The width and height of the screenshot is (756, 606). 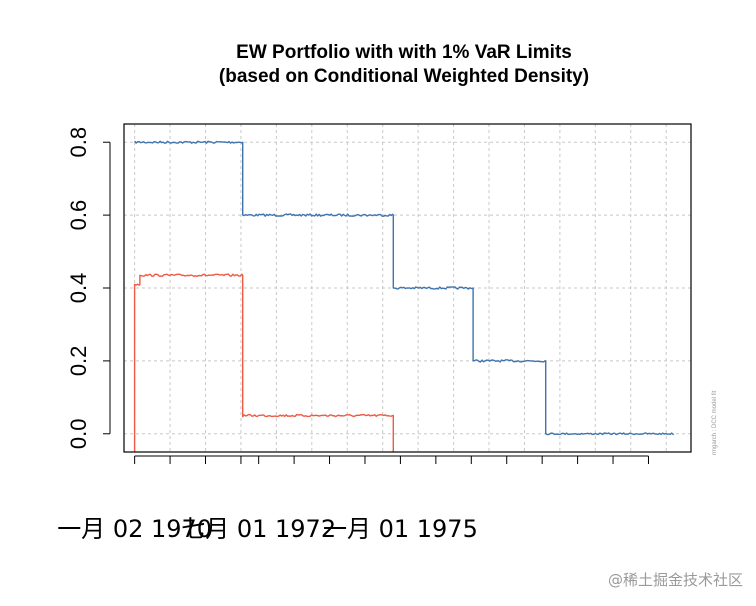 I want to click on y-axis: 0.0 0.2 0.4 0.6 0.8, so click(x=88, y=288).